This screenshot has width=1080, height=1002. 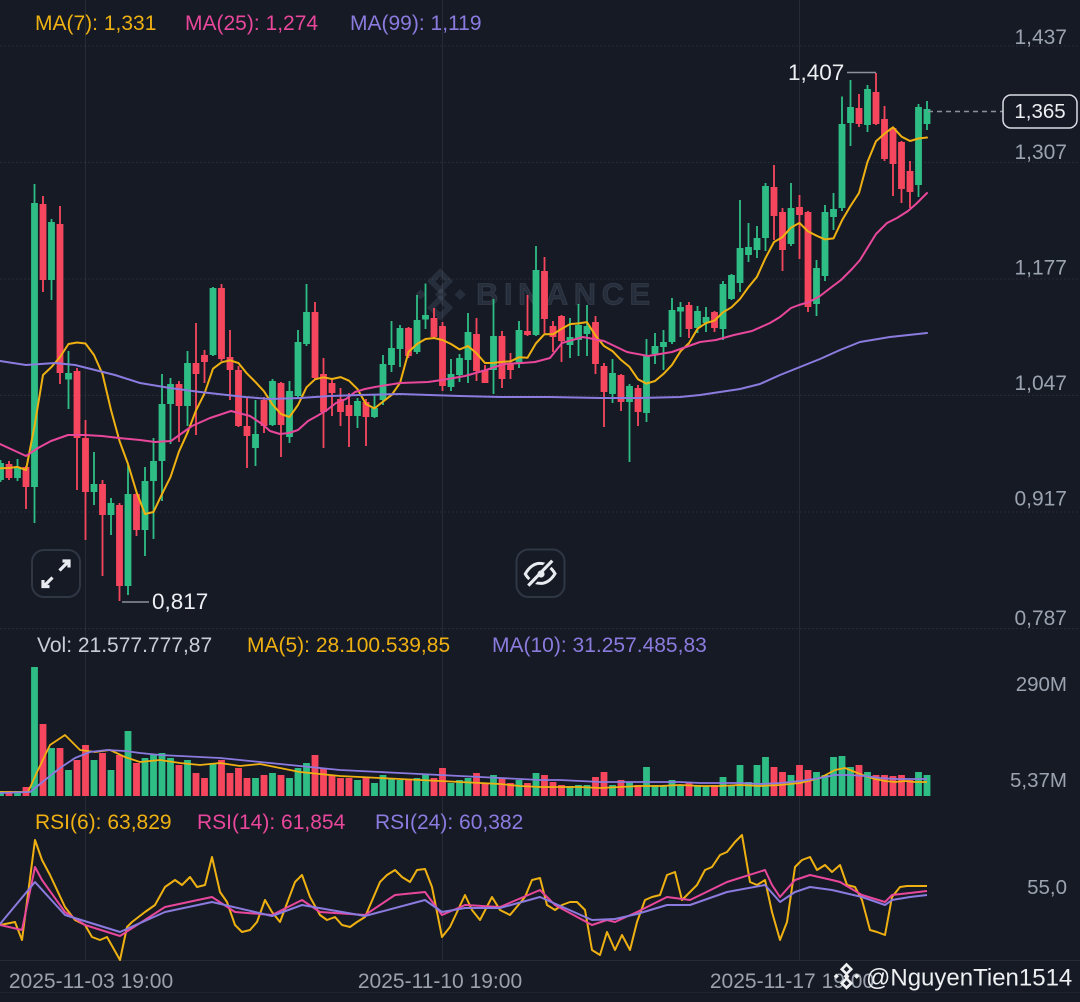 I want to click on svg-text: MA(7): 1,331, so click(x=95, y=23).